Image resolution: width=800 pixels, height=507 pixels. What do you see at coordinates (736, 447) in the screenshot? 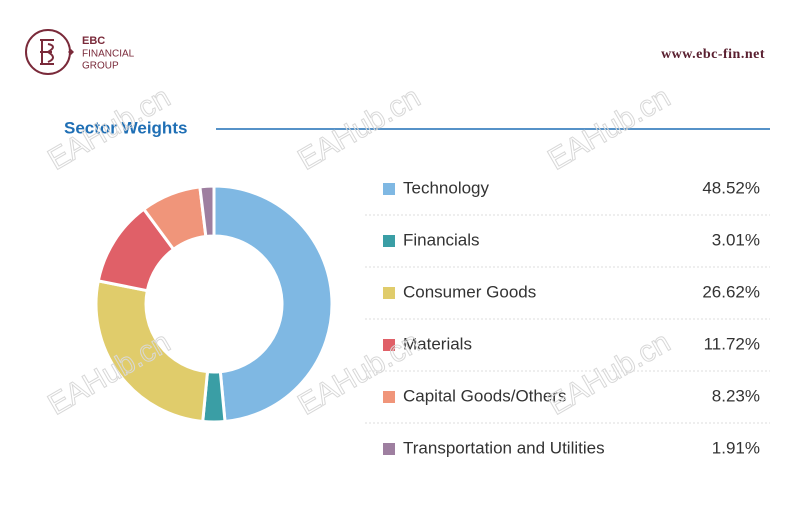
I see `value-label: 1.91%` at bounding box center [736, 447].